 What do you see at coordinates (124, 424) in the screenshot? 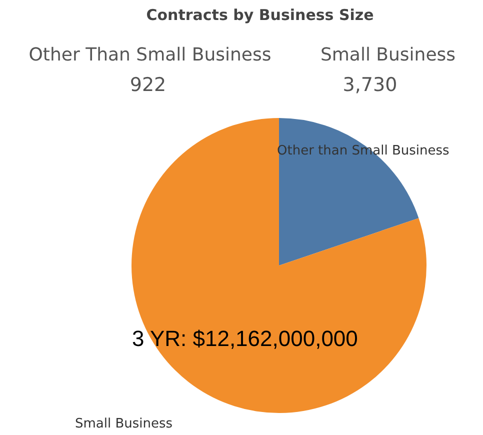
I see `slice-label: Small Business` at bounding box center [124, 424].